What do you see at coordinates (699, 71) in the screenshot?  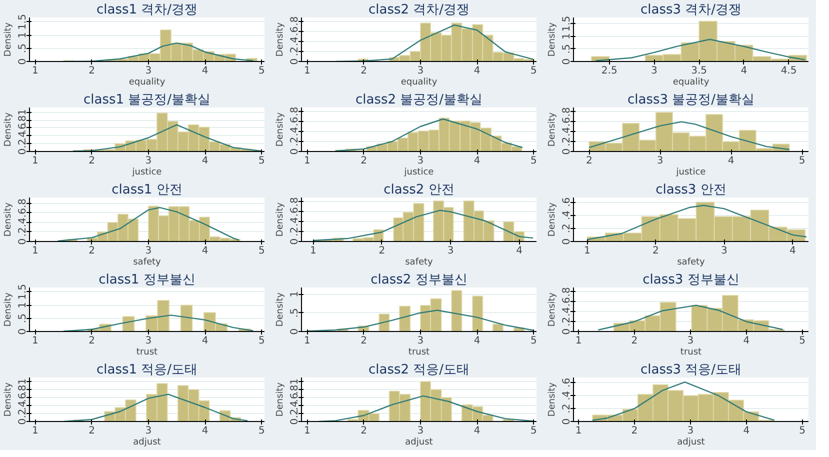 I see `x-tick-label: 3.5` at bounding box center [699, 71].